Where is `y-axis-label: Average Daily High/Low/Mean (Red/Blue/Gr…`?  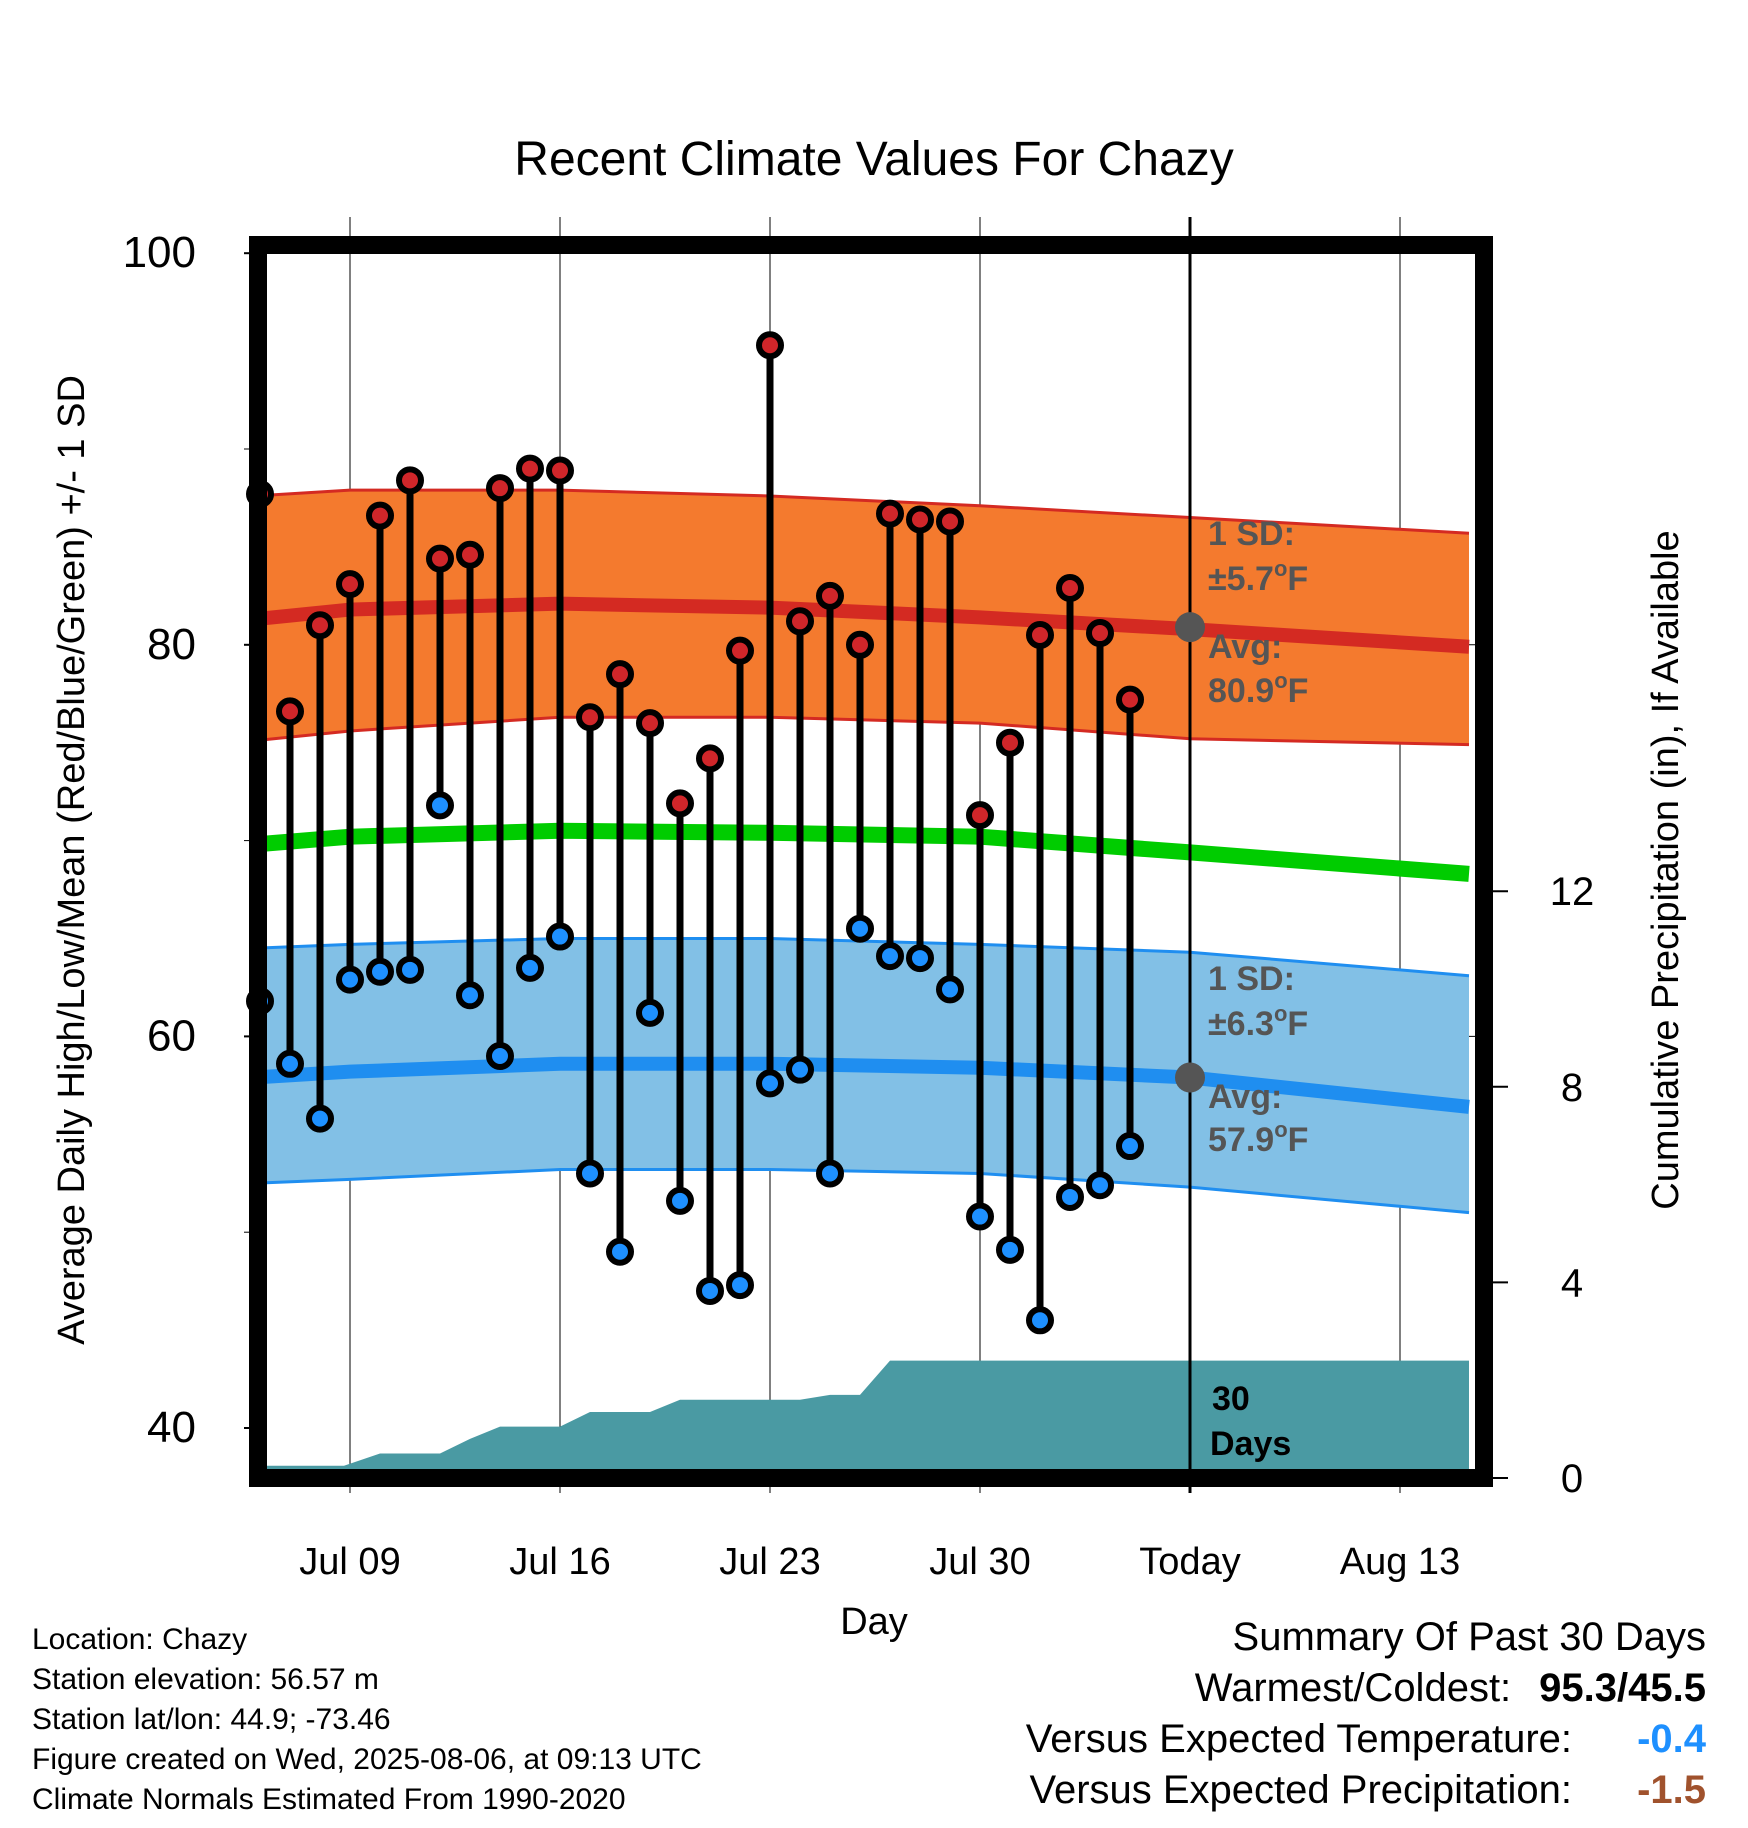 y-axis-label: Average Daily High/Low/Mean (Red/Blue/Gr… is located at coordinates (72, 860).